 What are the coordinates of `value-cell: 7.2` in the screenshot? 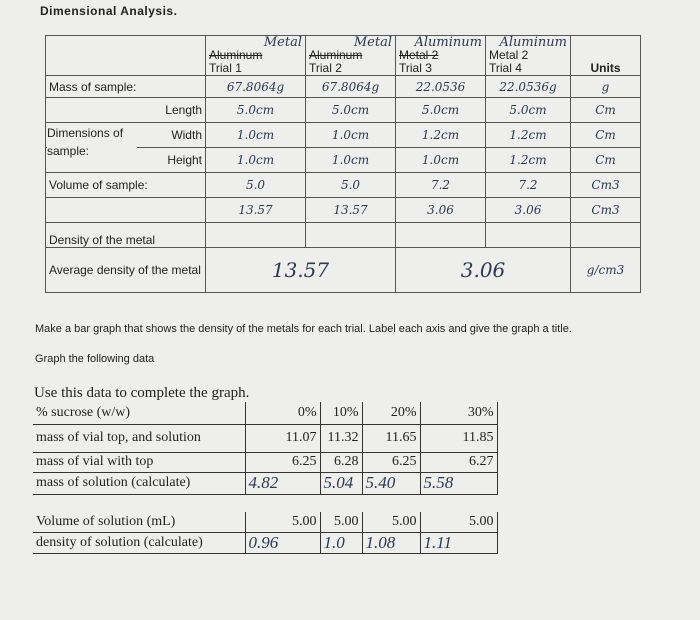 It's located at (528, 185).